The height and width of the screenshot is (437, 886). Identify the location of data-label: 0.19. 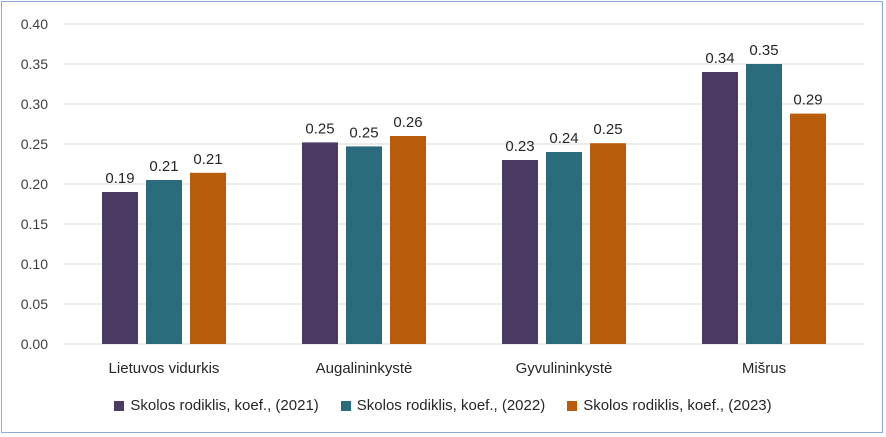
(119, 178).